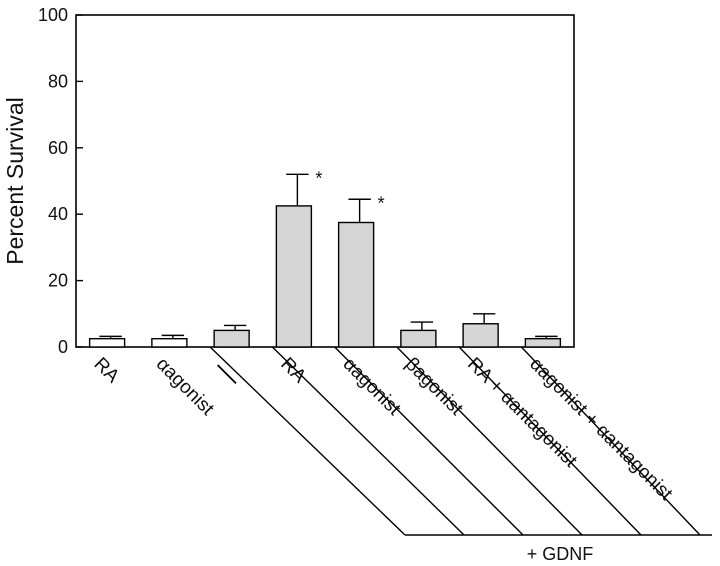  What do you see at coordinates (58, 81) in the screenshot?
I see `y-tick-label: 80` at bounding box center [58, 81].